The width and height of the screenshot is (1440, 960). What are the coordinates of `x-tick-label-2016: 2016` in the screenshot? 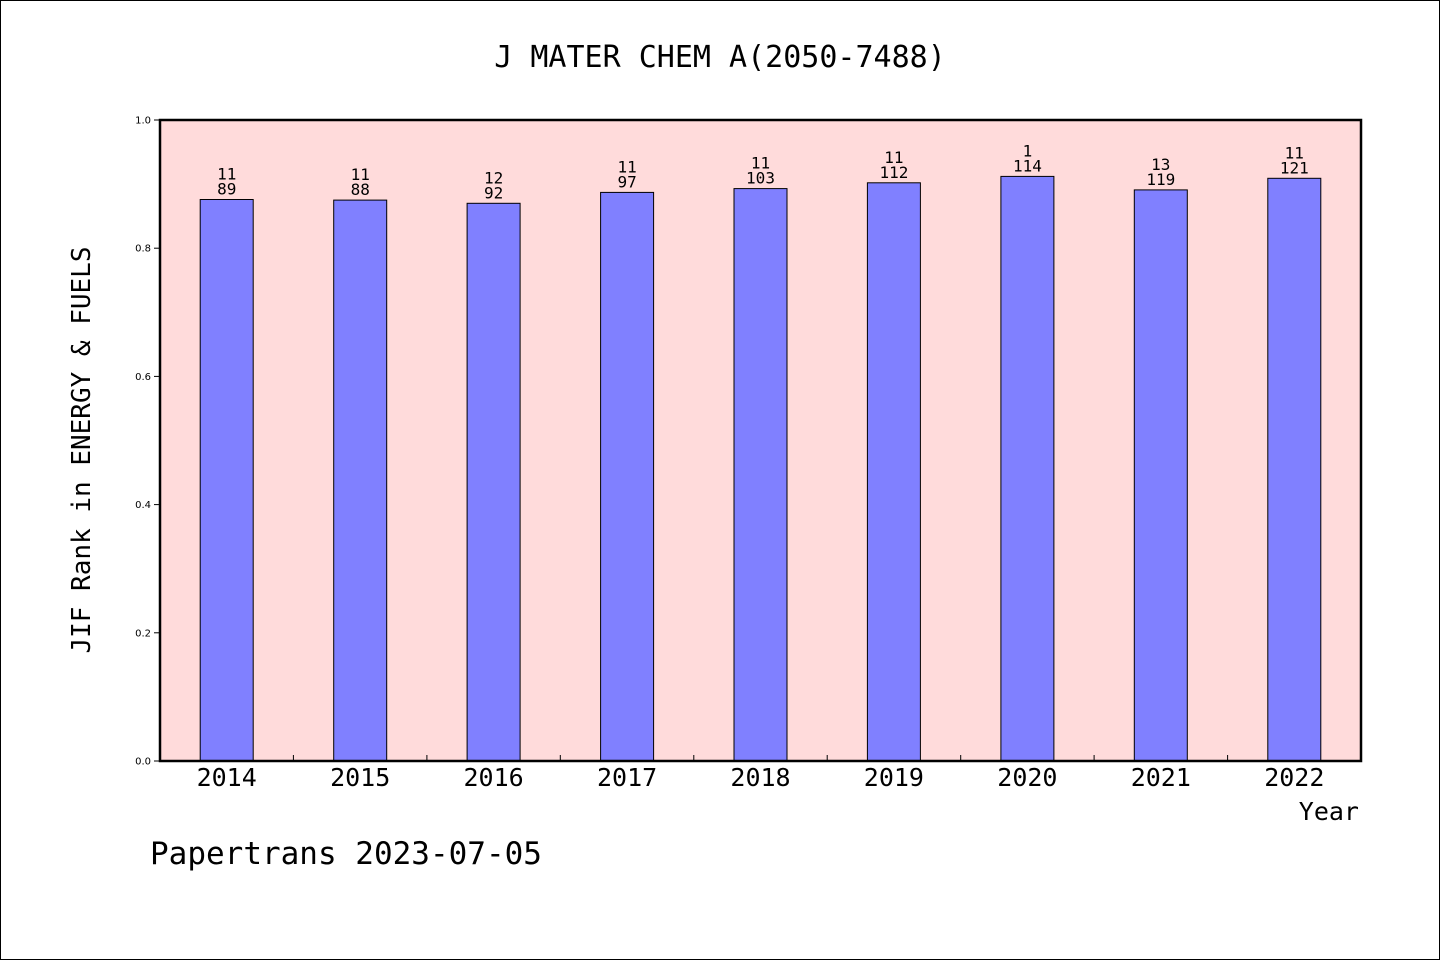 It's located at (493, 777).